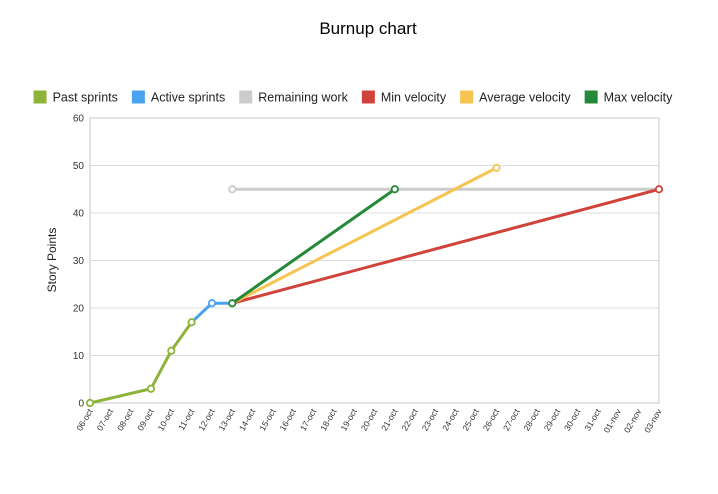  What do you see at coordinates (166, 419) in the screenshot?
I see `x-tick-label: 10-oct` at bounding box center [166, 419].